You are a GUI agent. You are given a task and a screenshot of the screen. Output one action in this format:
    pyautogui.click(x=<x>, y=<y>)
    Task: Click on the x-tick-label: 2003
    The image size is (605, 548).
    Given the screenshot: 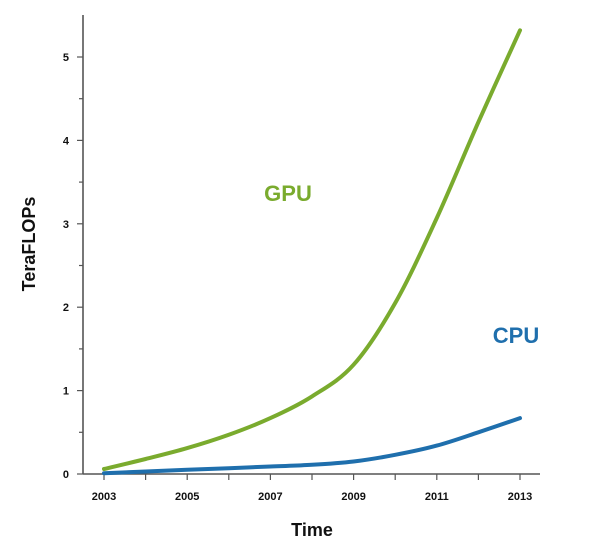 What is the action you would take?
    pyautogui.click(x=104, y=497)
    